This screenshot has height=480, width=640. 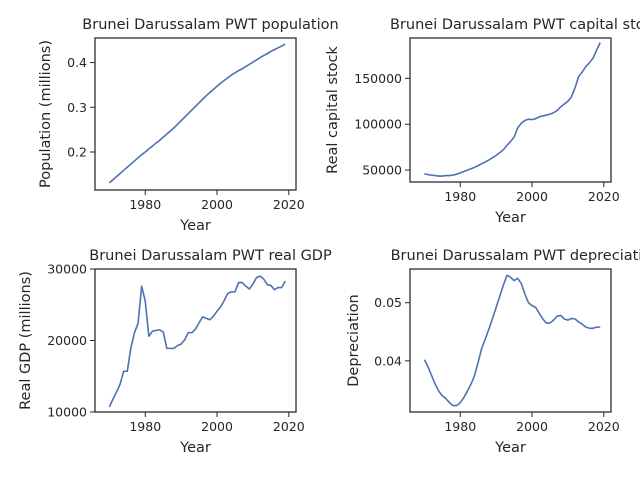 What do you see at coordinates (382, 170) in the screenshot?
I see `y-tick-label: 50000` at bounding box center [382, 170].